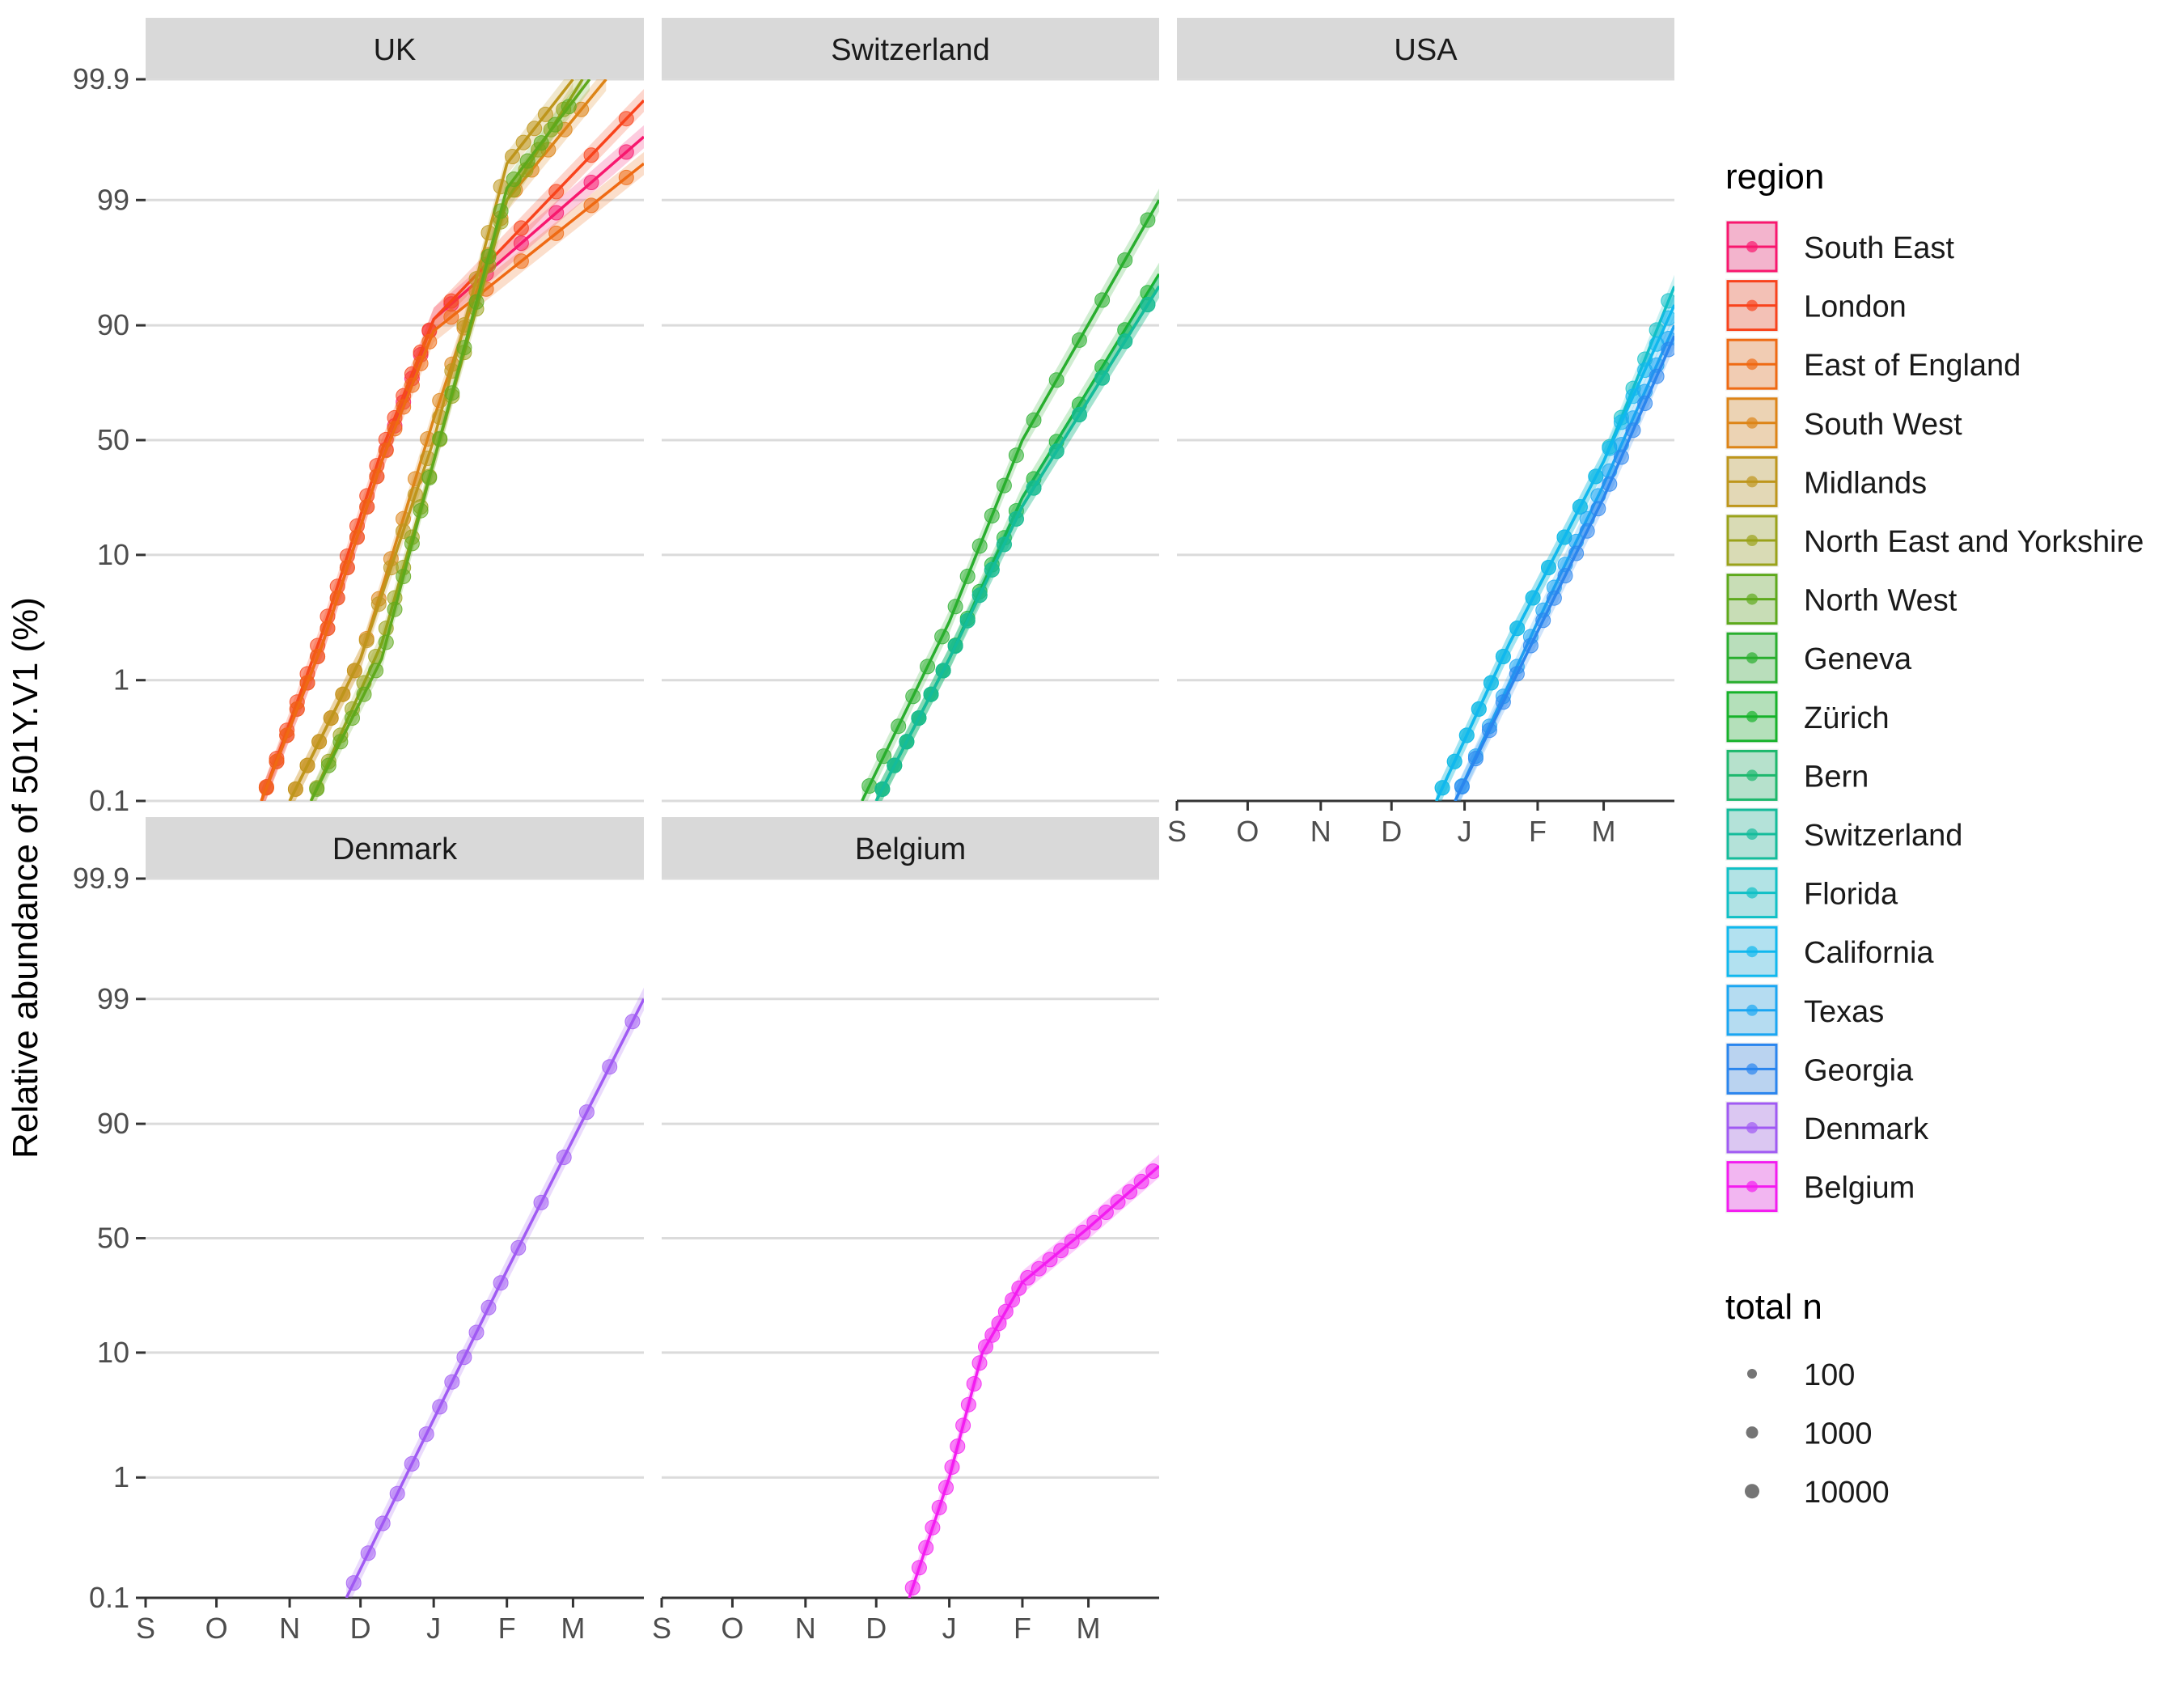 The height and width of the screenshot is (1703, 2184). What do you see at coordinates (453, 463) in the screenshot?
I see `ci-band-south-east` at bounding box center [453, 463].